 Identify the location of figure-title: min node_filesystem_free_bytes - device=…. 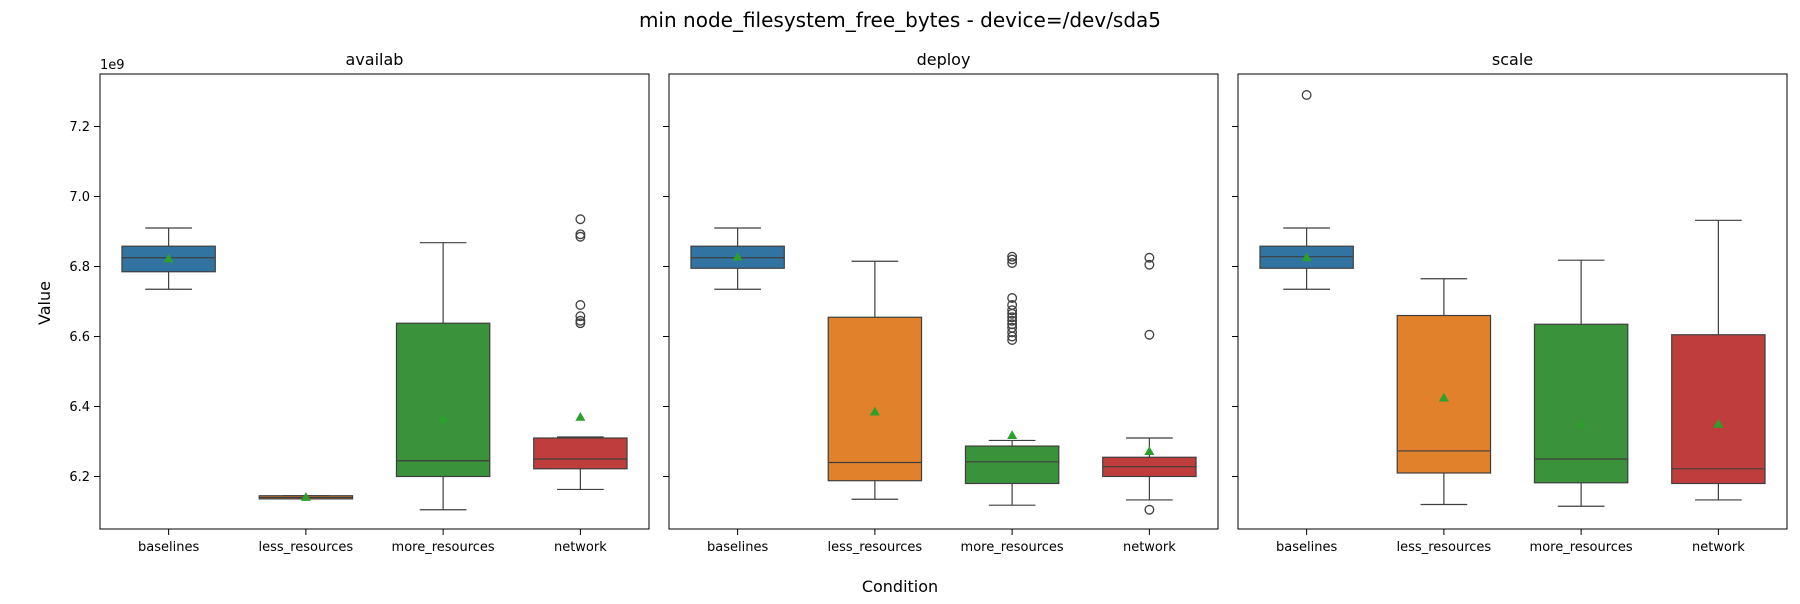
(900, 20).